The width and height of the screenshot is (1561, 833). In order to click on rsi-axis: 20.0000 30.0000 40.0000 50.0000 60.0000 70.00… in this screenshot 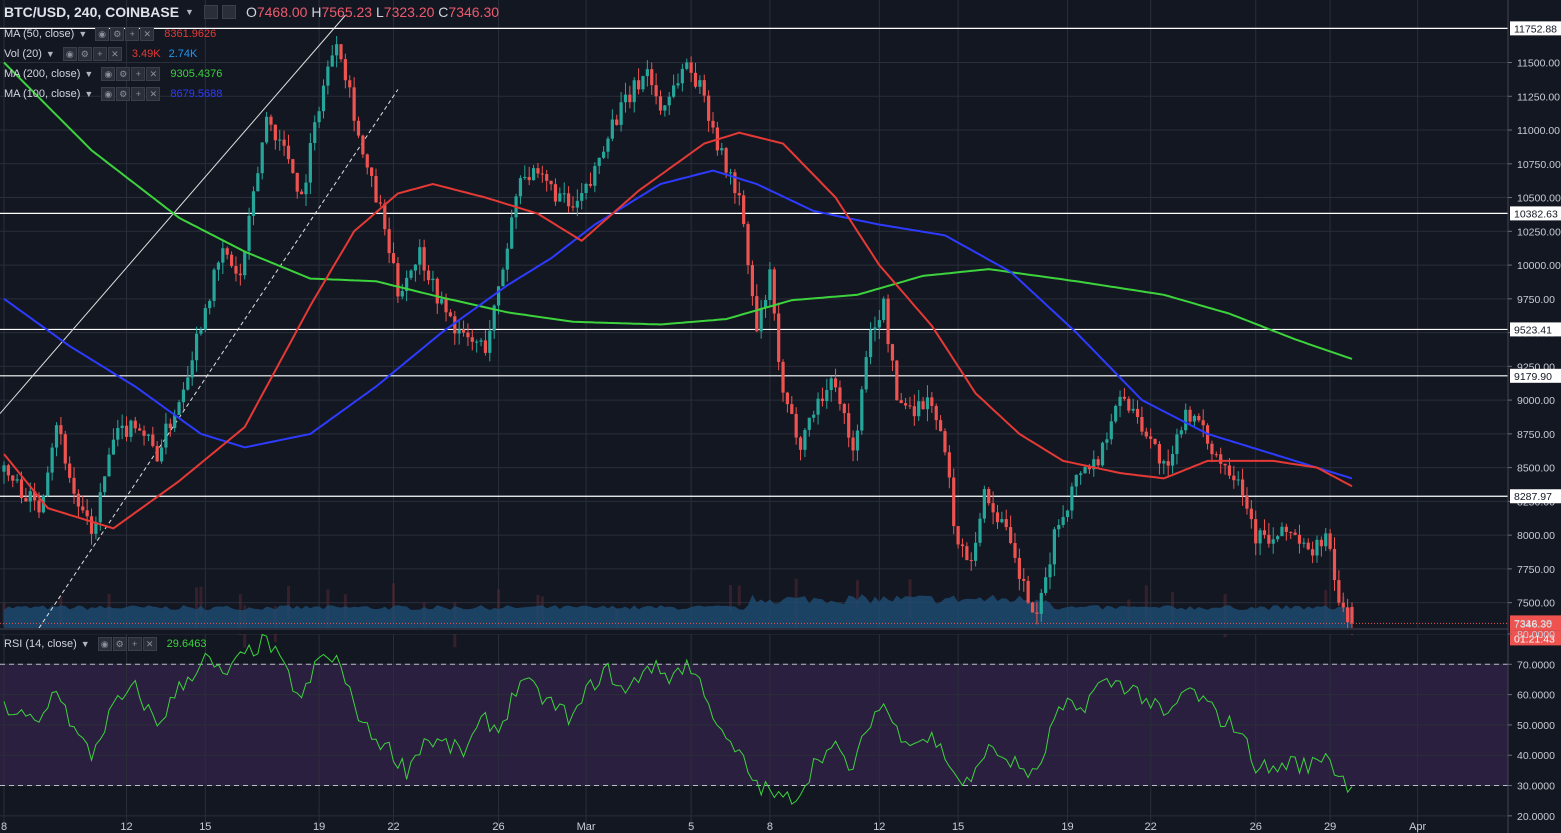, I will do `click(1531, 726)`.